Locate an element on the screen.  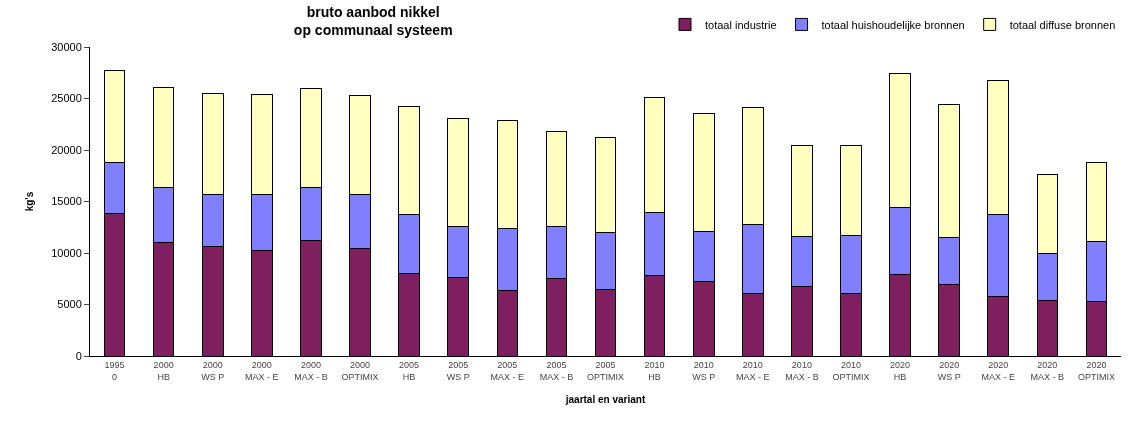
x-tick-label: 1995 0 is located at coordinates (114, 370).